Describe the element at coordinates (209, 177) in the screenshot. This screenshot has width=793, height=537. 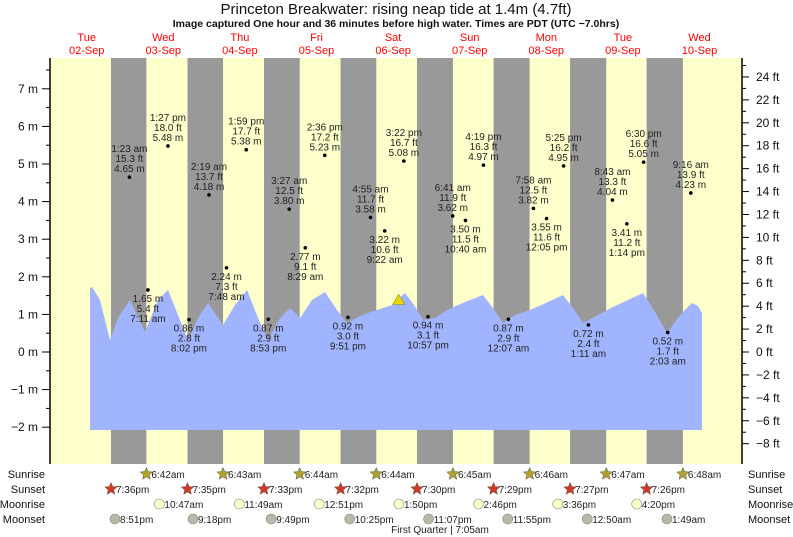
I see `high-tide-label: 13.7 ft` at that location.